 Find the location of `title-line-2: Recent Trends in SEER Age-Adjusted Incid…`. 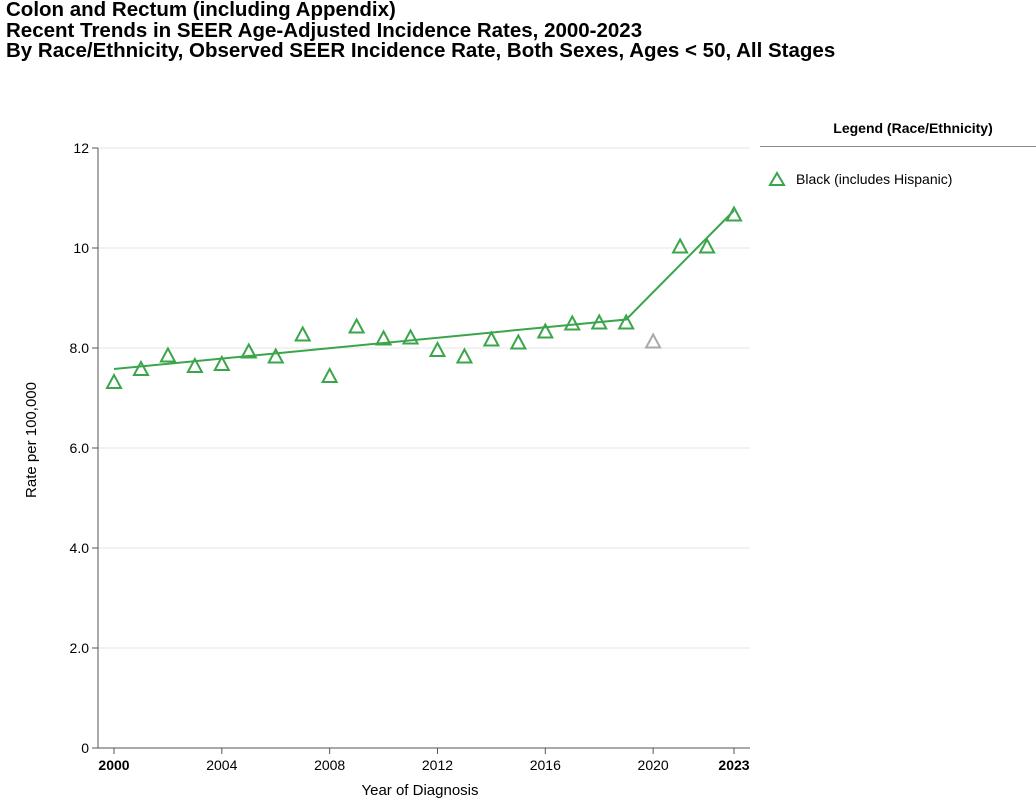

title-line-2: Recent Trends in SEER Age-Adjusted Incid… is located at coordinates (324, 30).